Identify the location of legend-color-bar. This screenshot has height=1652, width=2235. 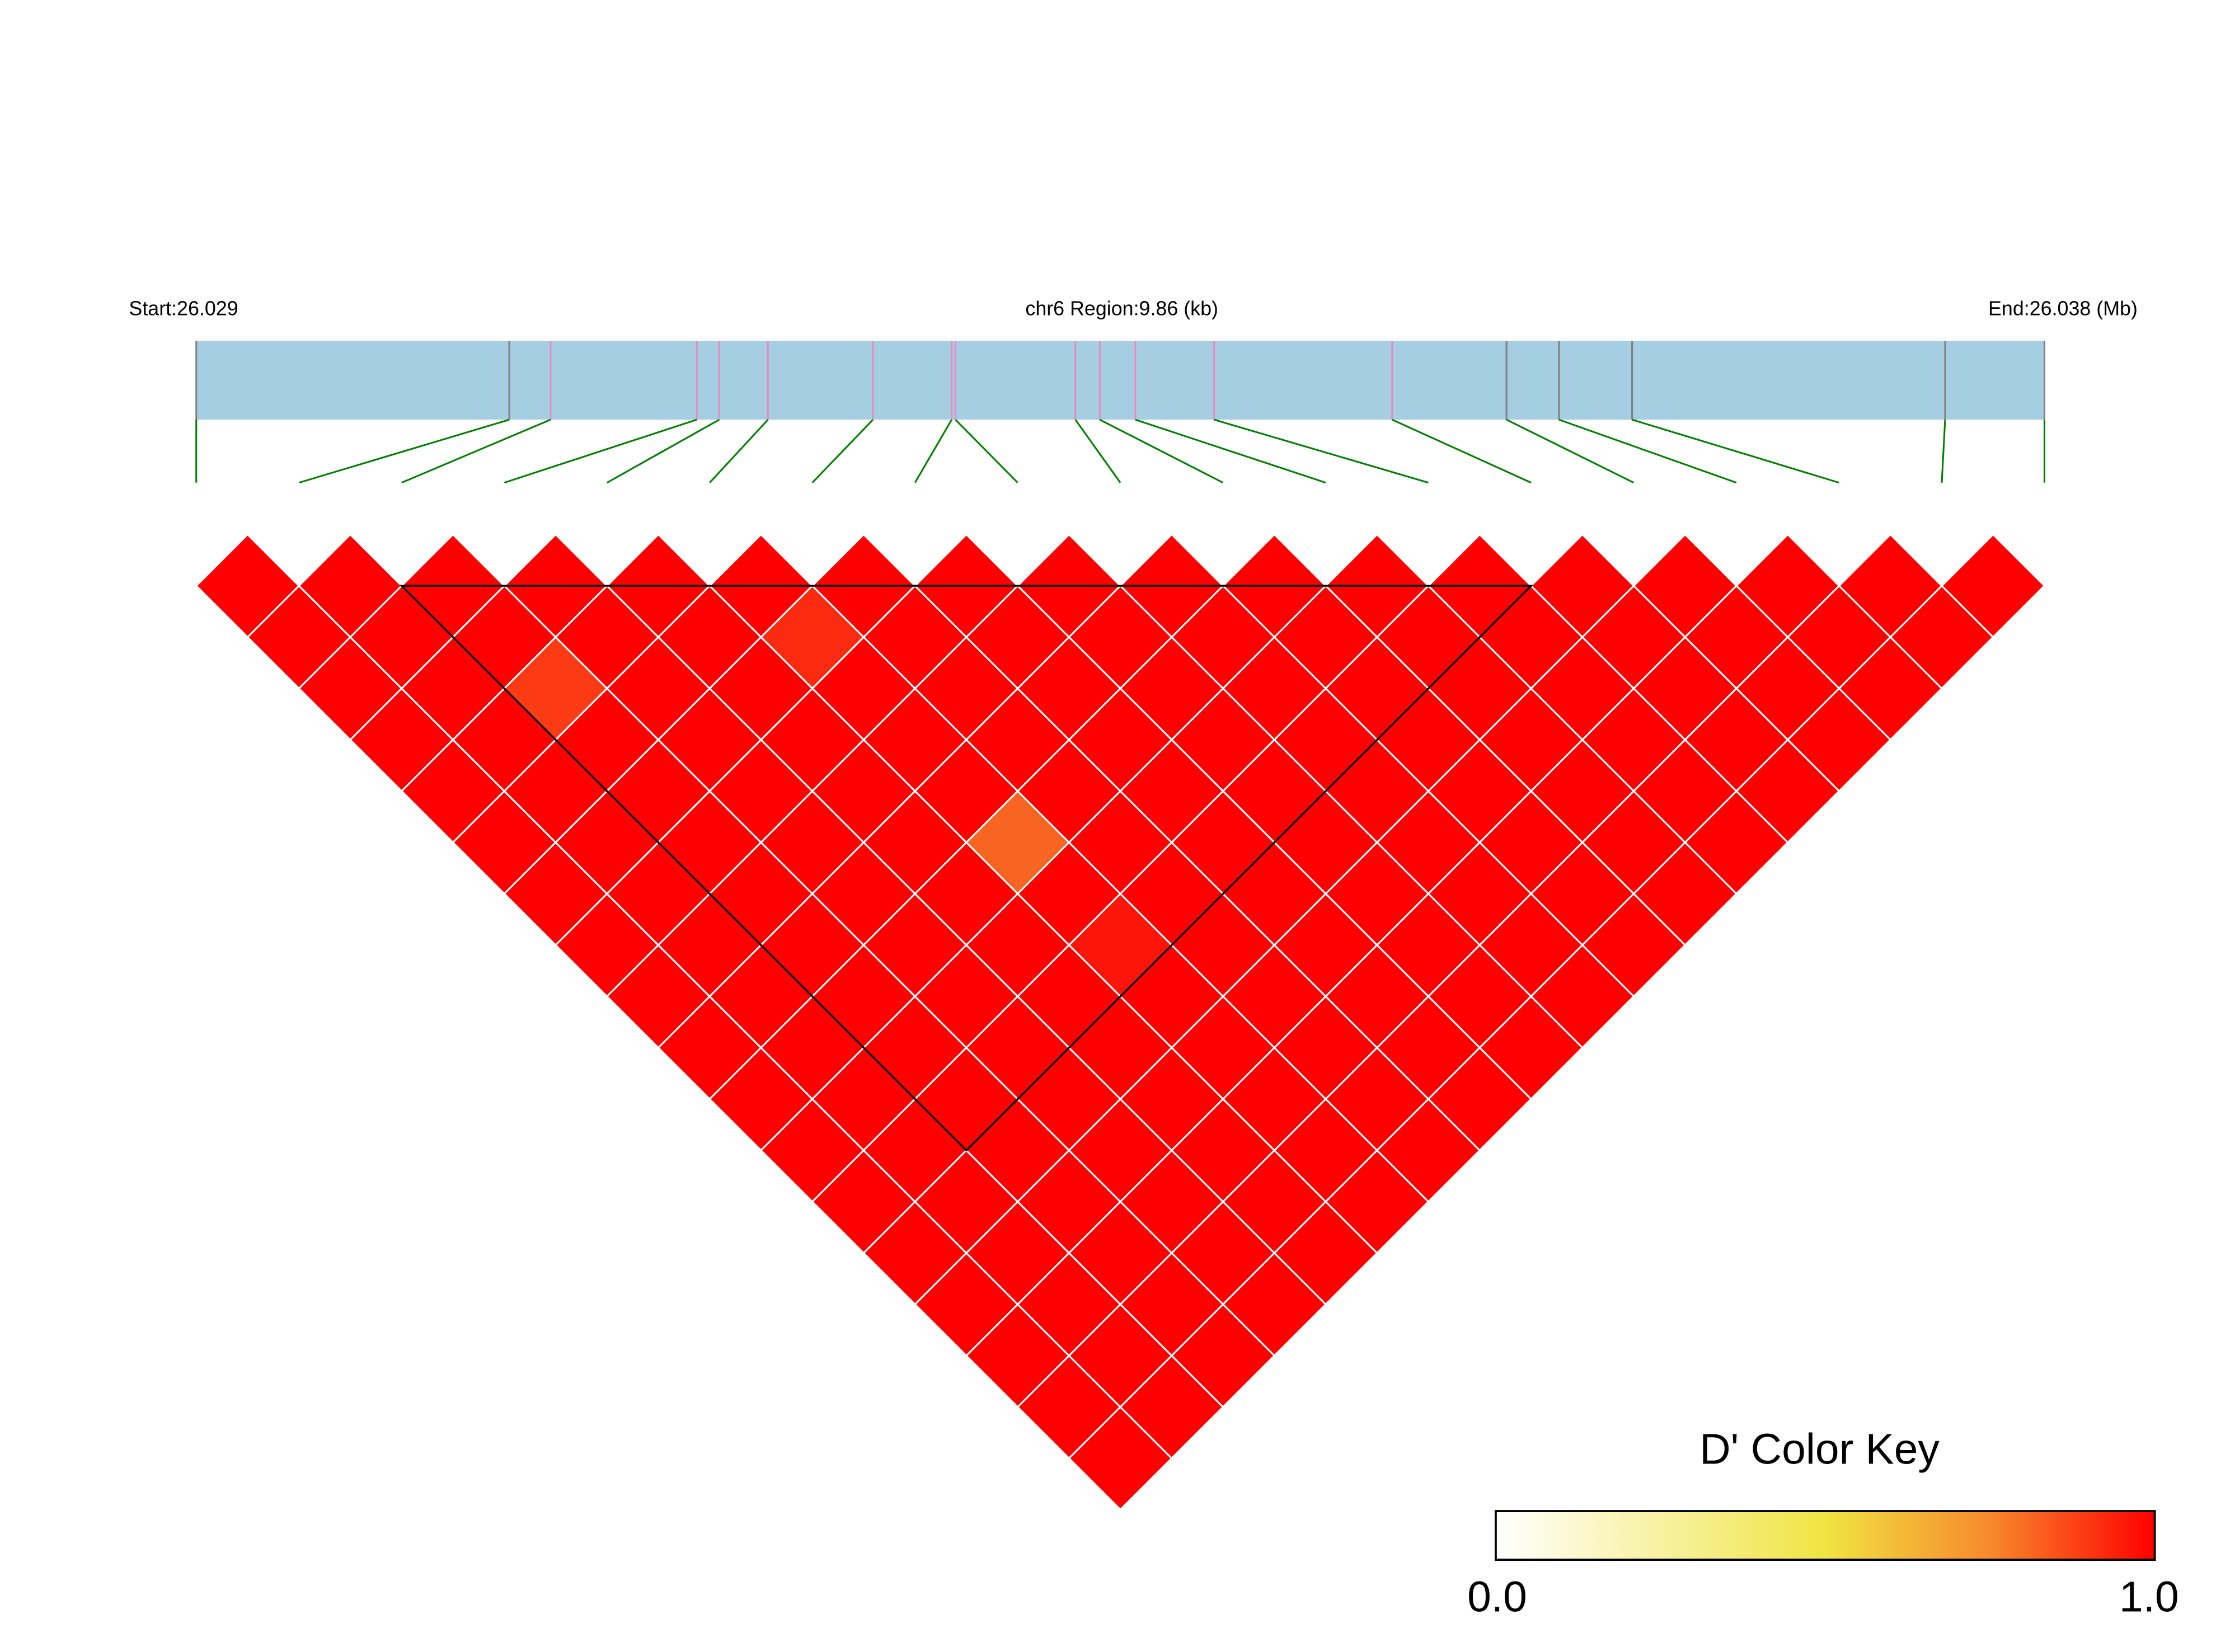
(1825, 1536).